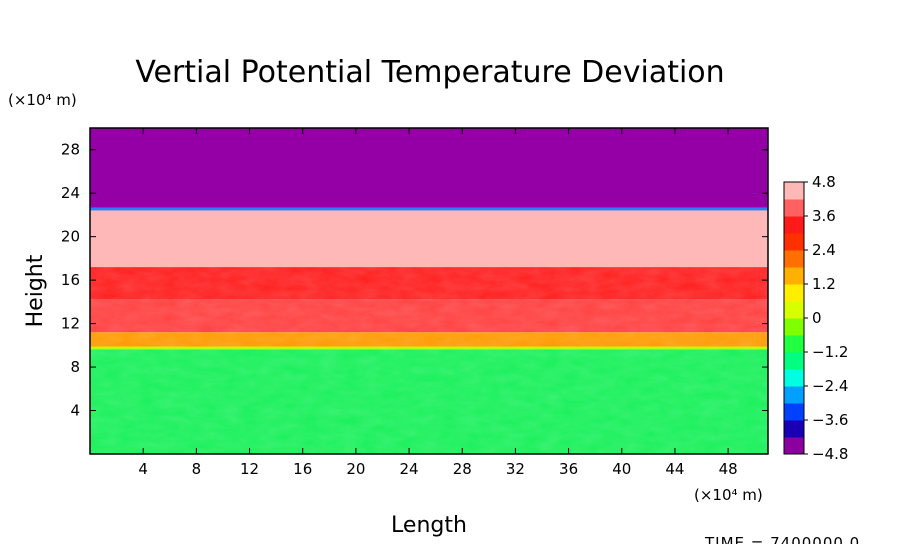 The image size is (904, 544). Describe the element at coordinates (830, 420) in the screenshot. I see `colorbar-label: −3.6` at that location.